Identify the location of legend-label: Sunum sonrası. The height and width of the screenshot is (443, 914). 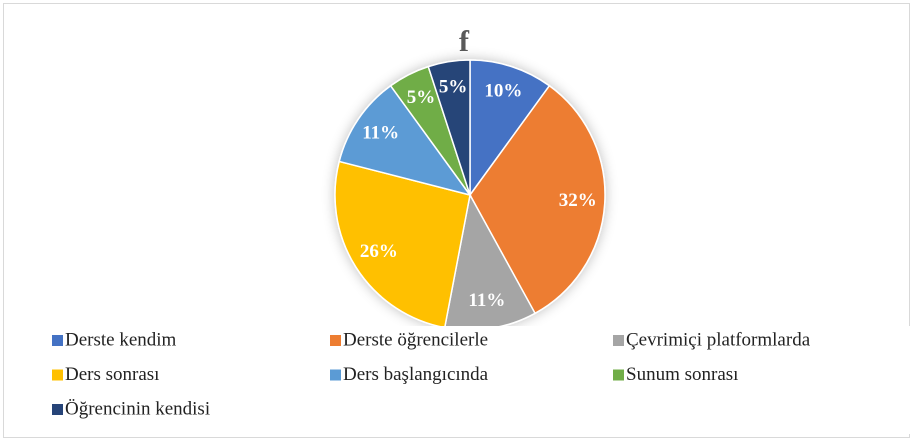
(682, 374).